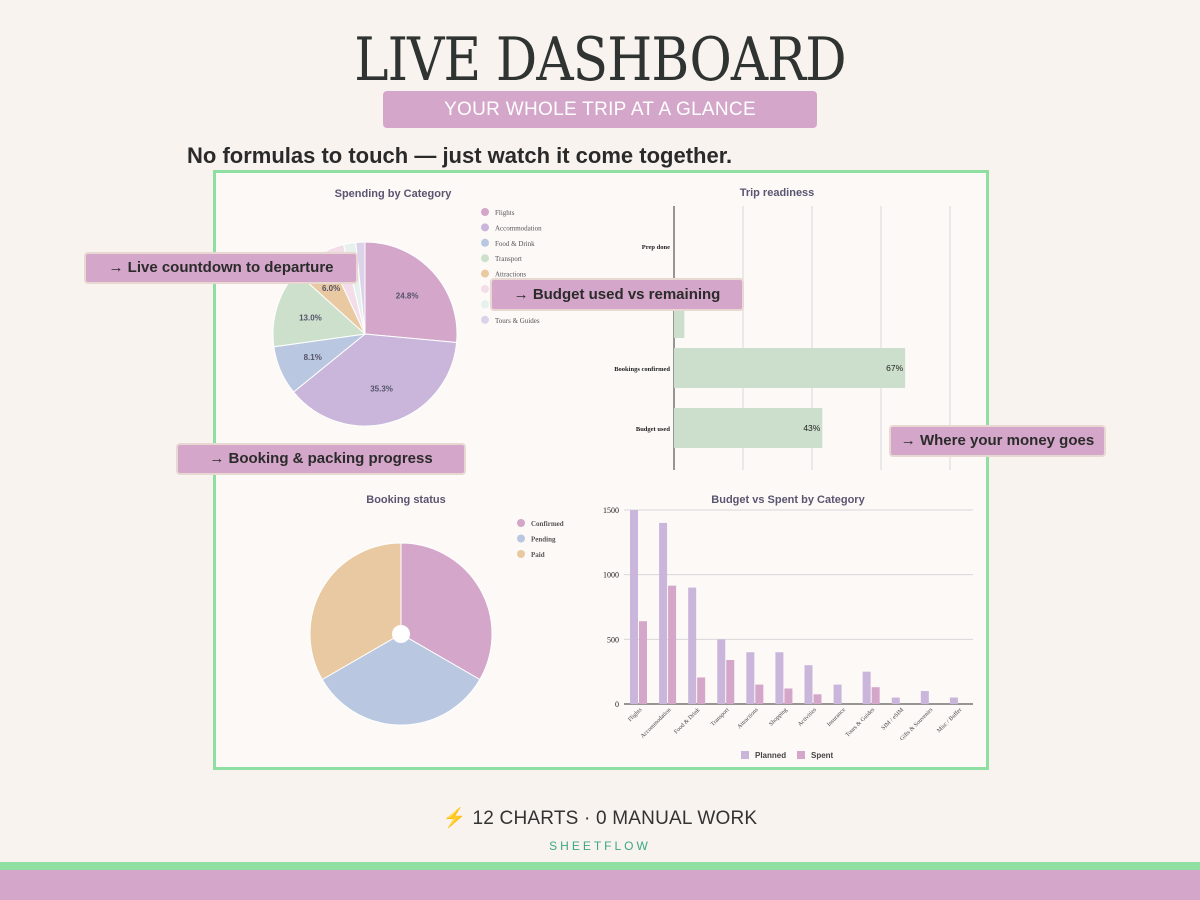  I want to click on callout-countdown: → Live countdown to departure, so click(221, 268).